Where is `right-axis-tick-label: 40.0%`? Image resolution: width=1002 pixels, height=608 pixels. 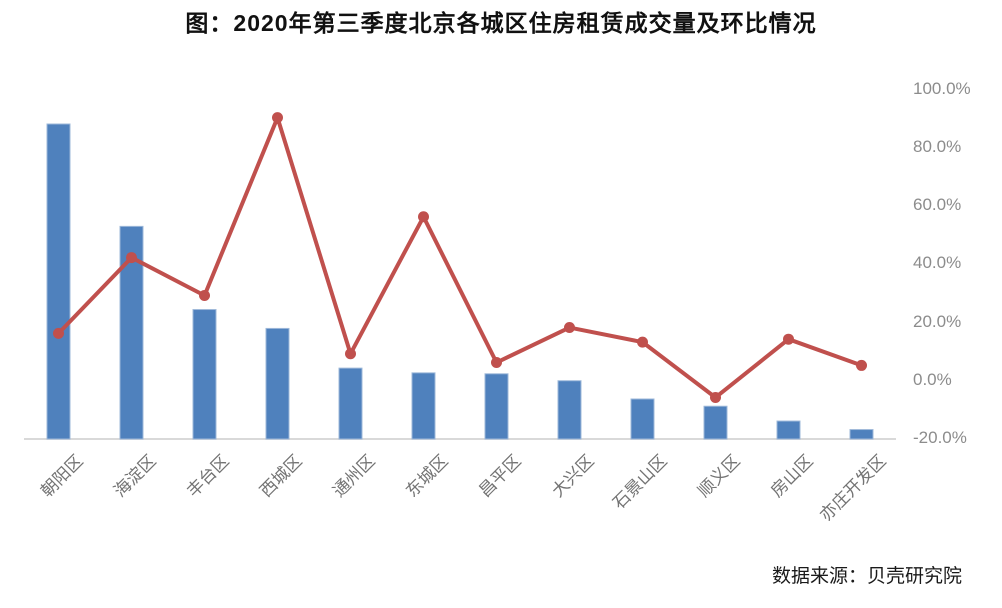 right-axis-tick-label: 40.0% is located at coordinates (937, 263).